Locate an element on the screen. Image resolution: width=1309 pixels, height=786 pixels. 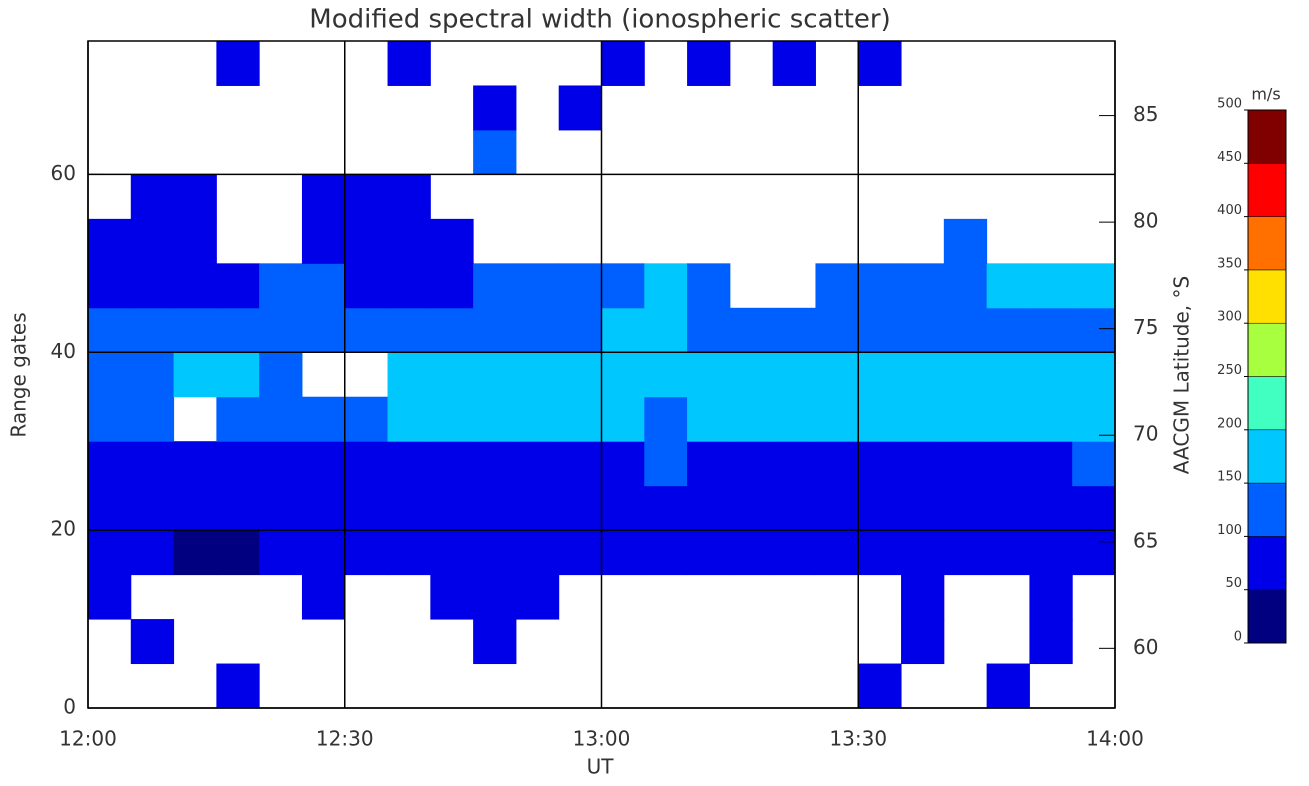
colorbar-tick-label: 200 is located at coordinates (1229, 423).